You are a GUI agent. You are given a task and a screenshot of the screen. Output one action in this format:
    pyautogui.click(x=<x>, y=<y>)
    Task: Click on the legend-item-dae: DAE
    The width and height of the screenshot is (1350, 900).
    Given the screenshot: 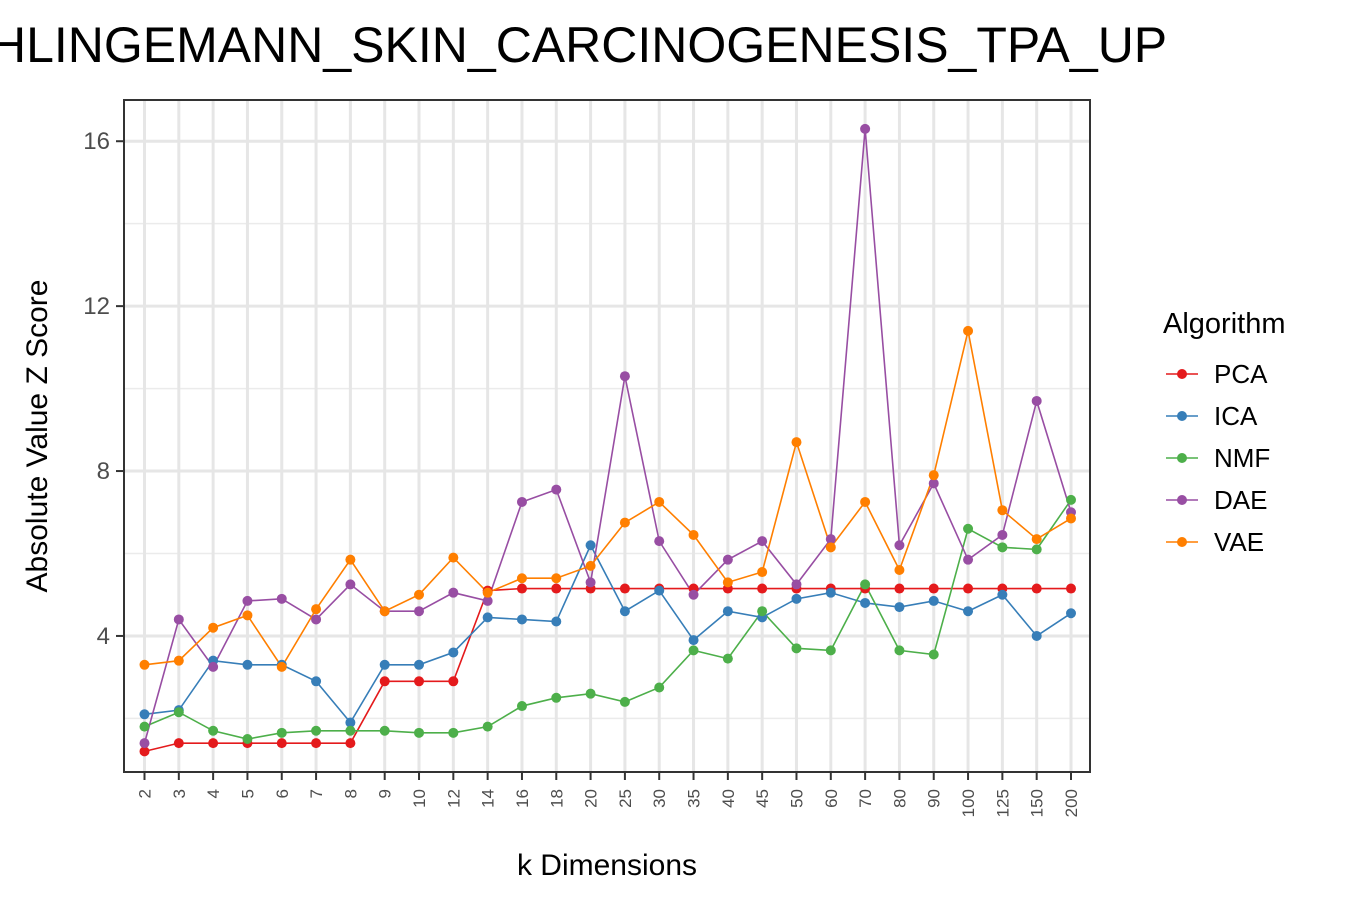 What is the action you would take?
    pyautogui.click(x=1216, y=500)
    